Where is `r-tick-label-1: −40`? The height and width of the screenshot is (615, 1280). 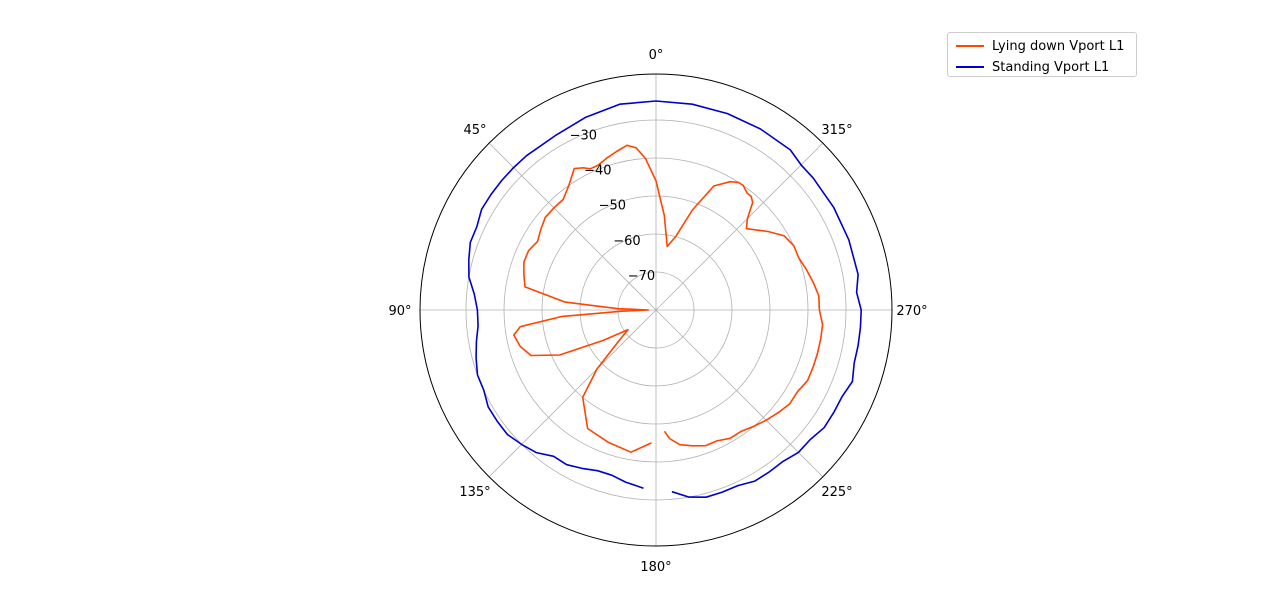 r-tick-label-1: −40 is located at coordinates (597, 171).